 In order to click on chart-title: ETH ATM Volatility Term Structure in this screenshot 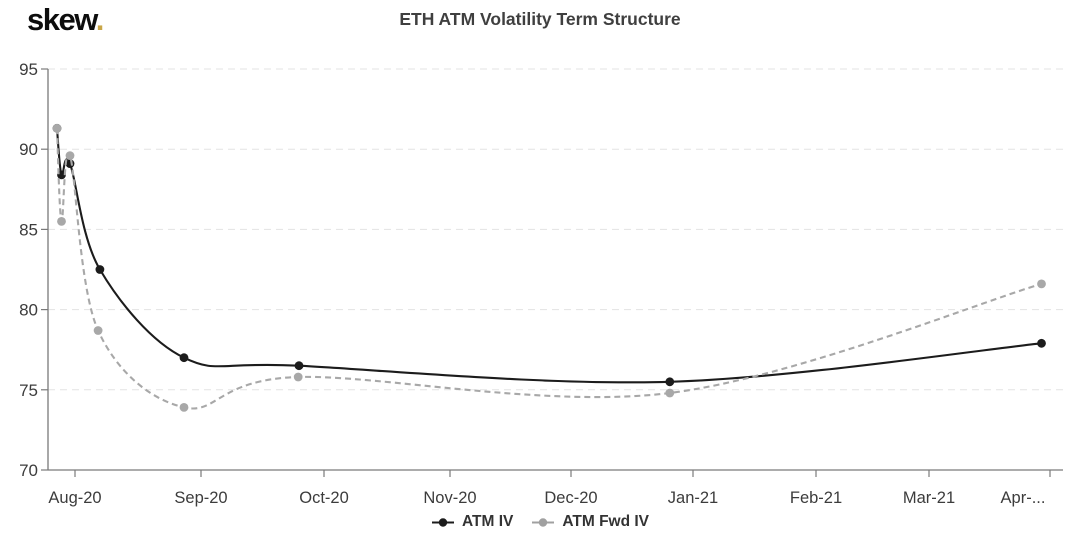, I will do `click(540, 19)`.